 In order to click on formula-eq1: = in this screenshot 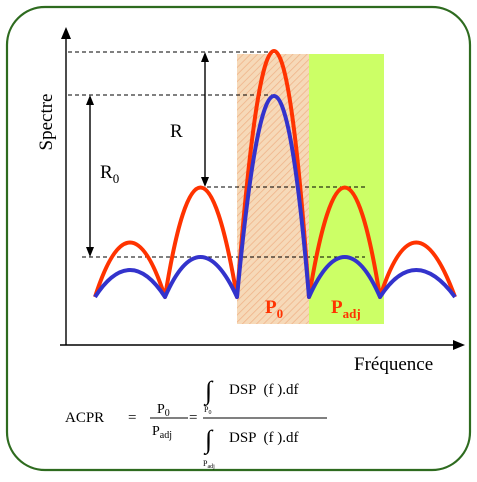, I will do `click(132, 418)`.